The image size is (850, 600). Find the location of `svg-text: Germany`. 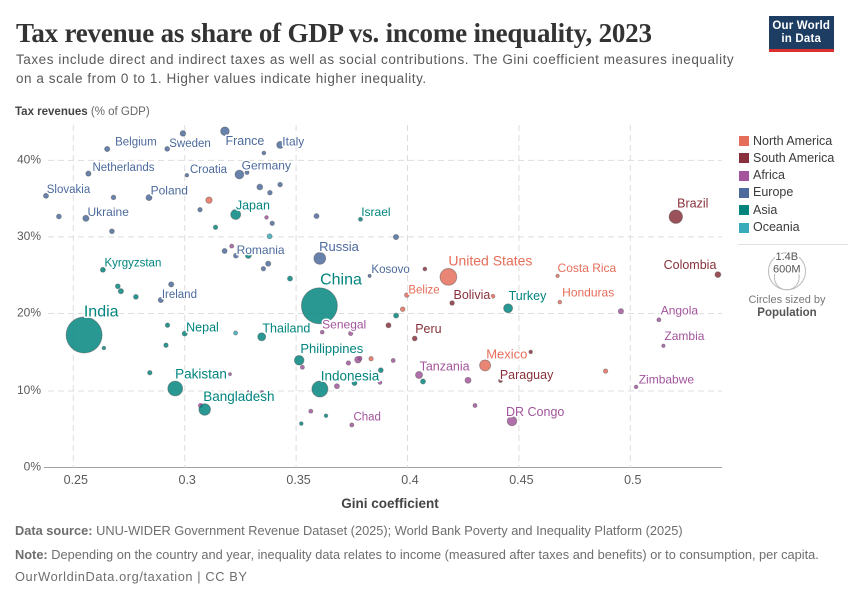

svg-text: Germany is located at coordinates (266, 165).